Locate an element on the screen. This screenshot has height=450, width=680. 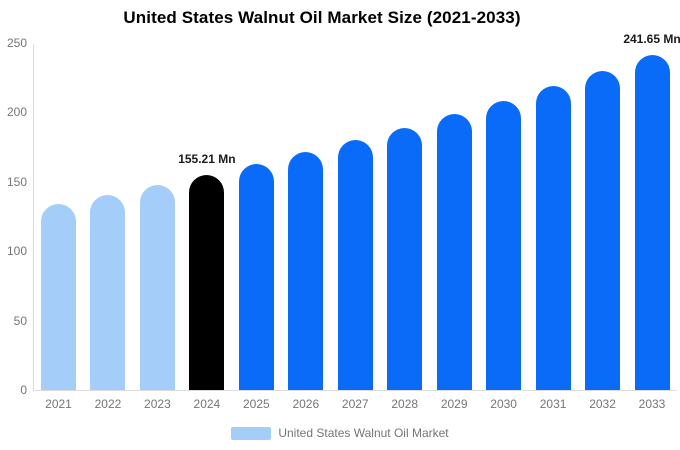
bar-2022 is located at coordinates (108, 292).